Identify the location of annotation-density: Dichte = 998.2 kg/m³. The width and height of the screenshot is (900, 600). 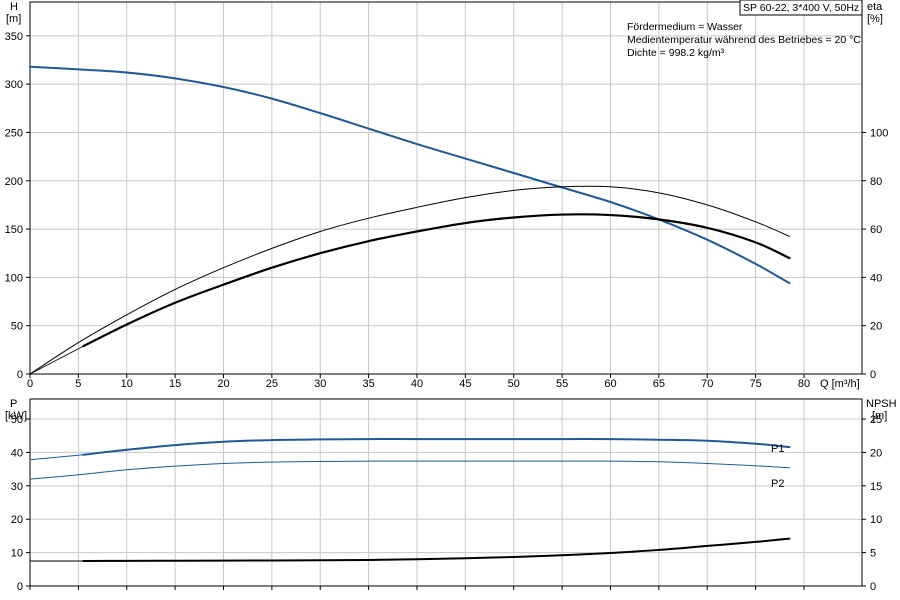
(676, 53).